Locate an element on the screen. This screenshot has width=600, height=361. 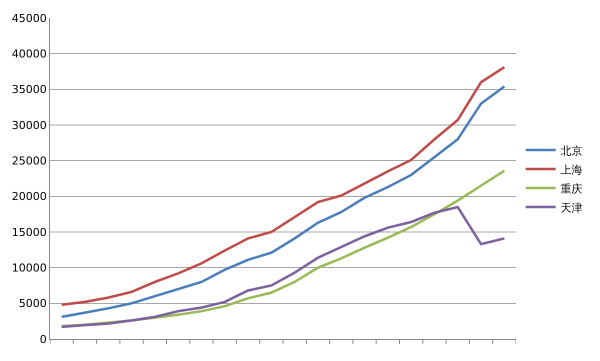
y-tick-label: 25000 is located at coordinates (29, 161).